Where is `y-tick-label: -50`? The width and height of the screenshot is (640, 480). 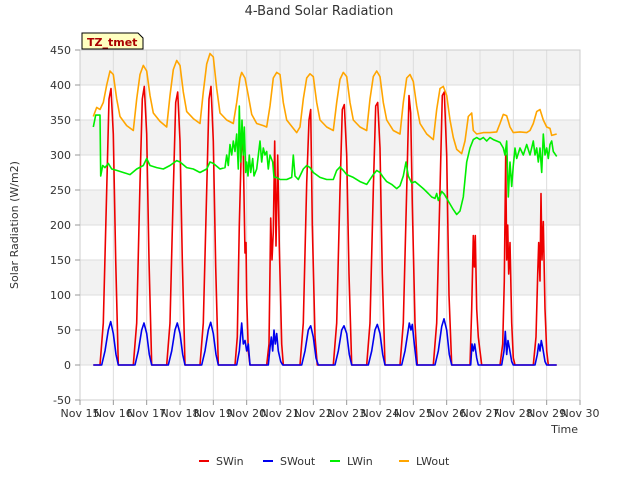
y-tick-label: -50 is located at coordinates (62, 400).